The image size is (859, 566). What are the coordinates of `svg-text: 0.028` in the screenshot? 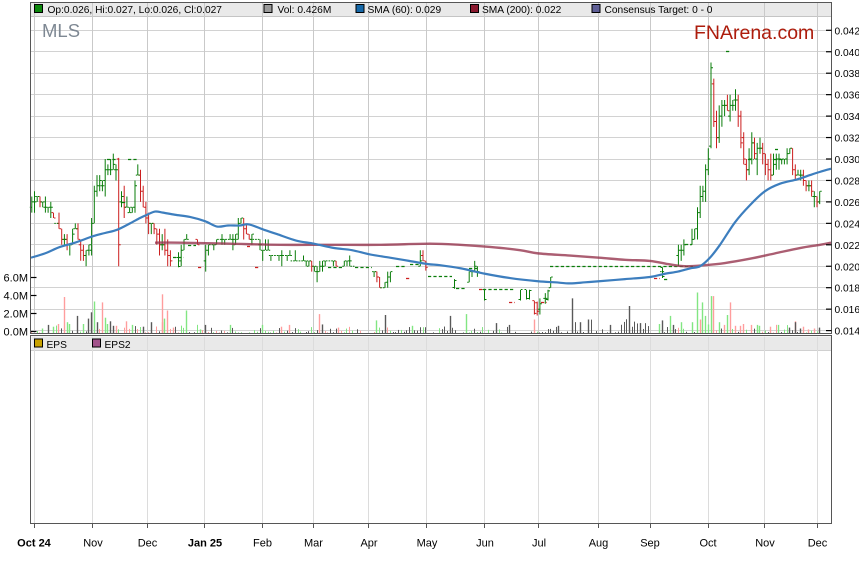 It's located at (847, 181).